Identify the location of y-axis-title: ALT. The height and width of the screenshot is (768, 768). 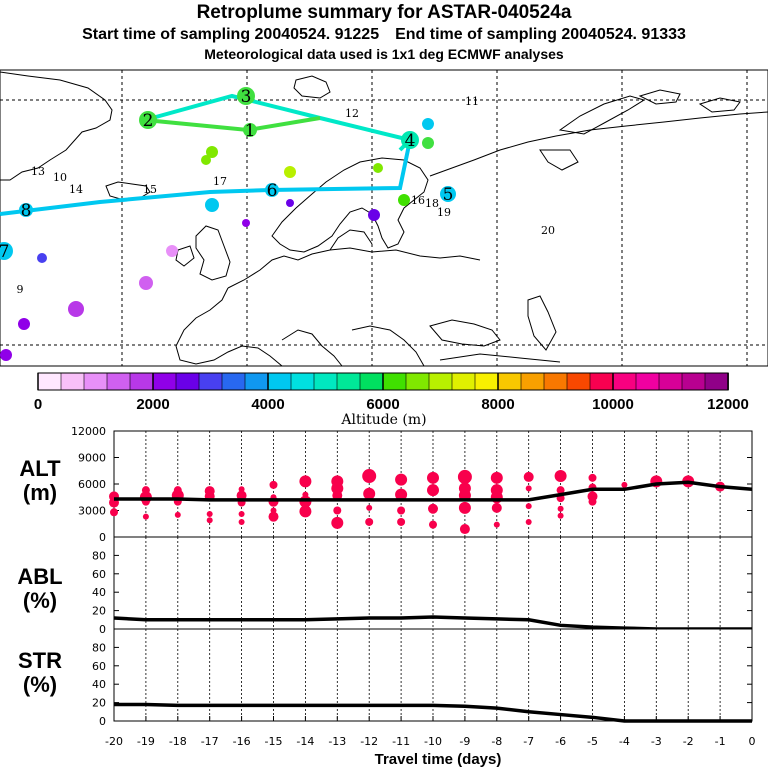
(40, 468).